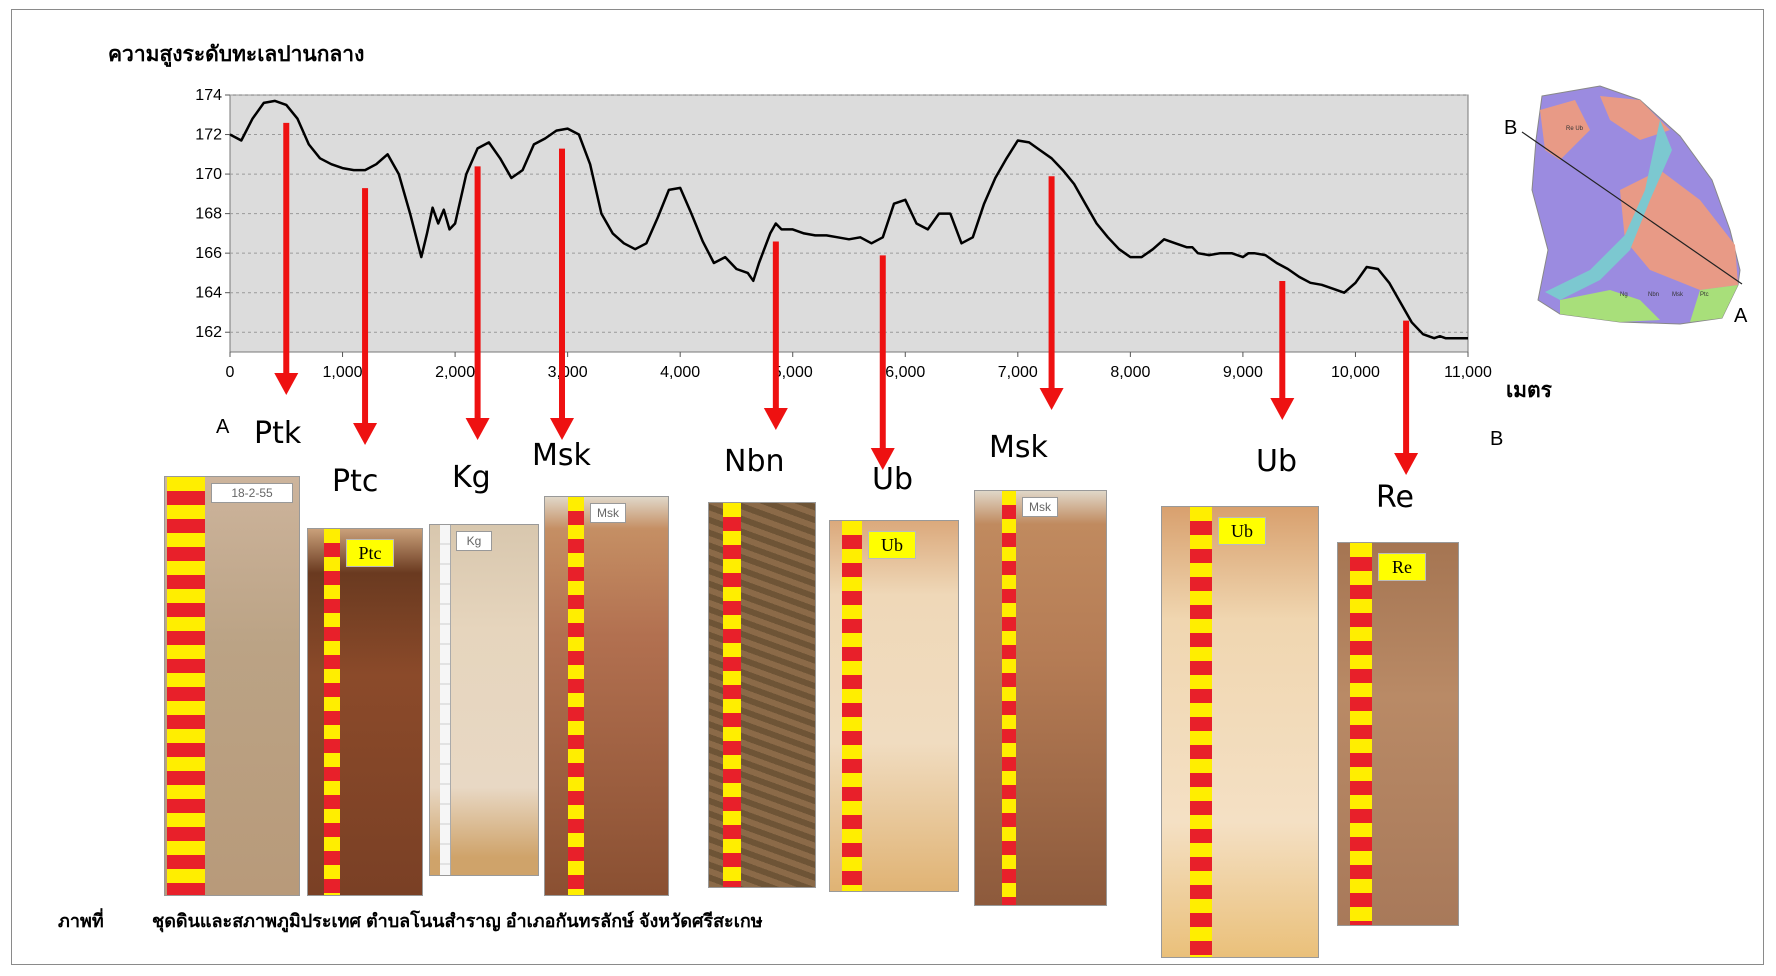 The height and width of the screenshot is (976, 1776). I want to click on x-tick-label: 3,000, so click(568, 372).